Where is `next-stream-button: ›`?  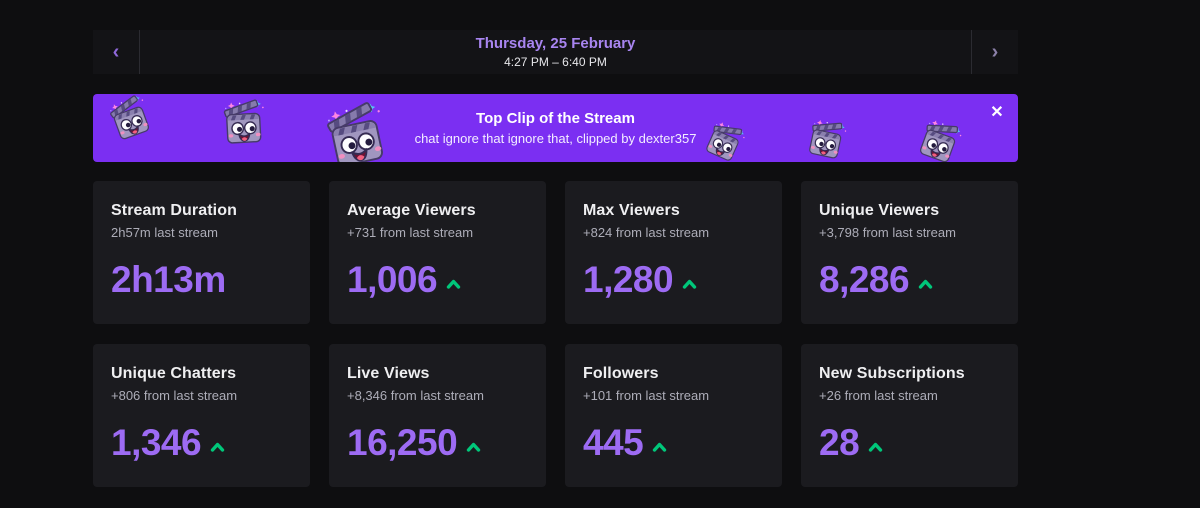
next-stream-button: › is located at coordinates (995, 52).